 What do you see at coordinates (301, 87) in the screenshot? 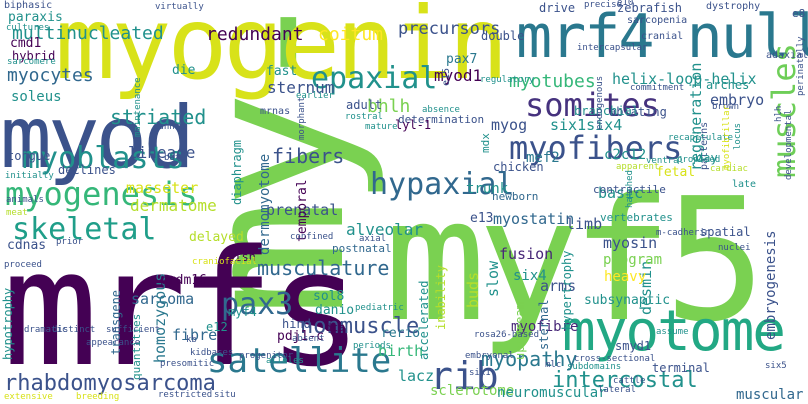
I see `word: sternum` at bounding box center [301, 87].